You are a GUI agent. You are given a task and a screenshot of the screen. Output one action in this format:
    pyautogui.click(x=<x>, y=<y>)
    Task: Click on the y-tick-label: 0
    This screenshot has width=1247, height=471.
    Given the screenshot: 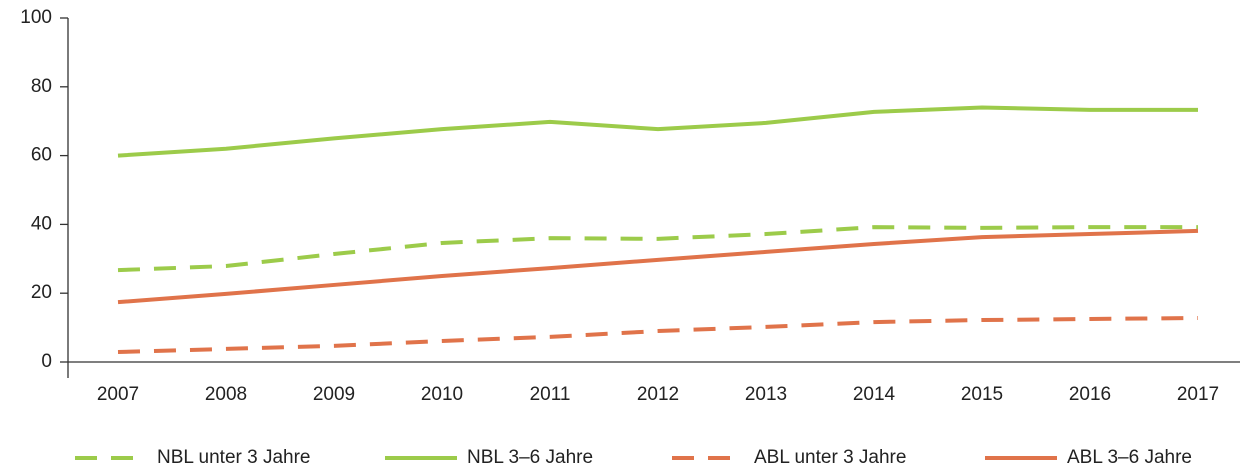 What is the action you would take?
    pyautogui.click(x=46, y=361)
    